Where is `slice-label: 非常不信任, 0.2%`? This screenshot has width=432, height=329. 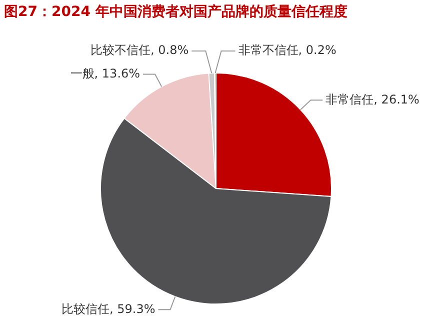
slice-label: 非常不信任, 0.2% is located at coordinates (287, 50).